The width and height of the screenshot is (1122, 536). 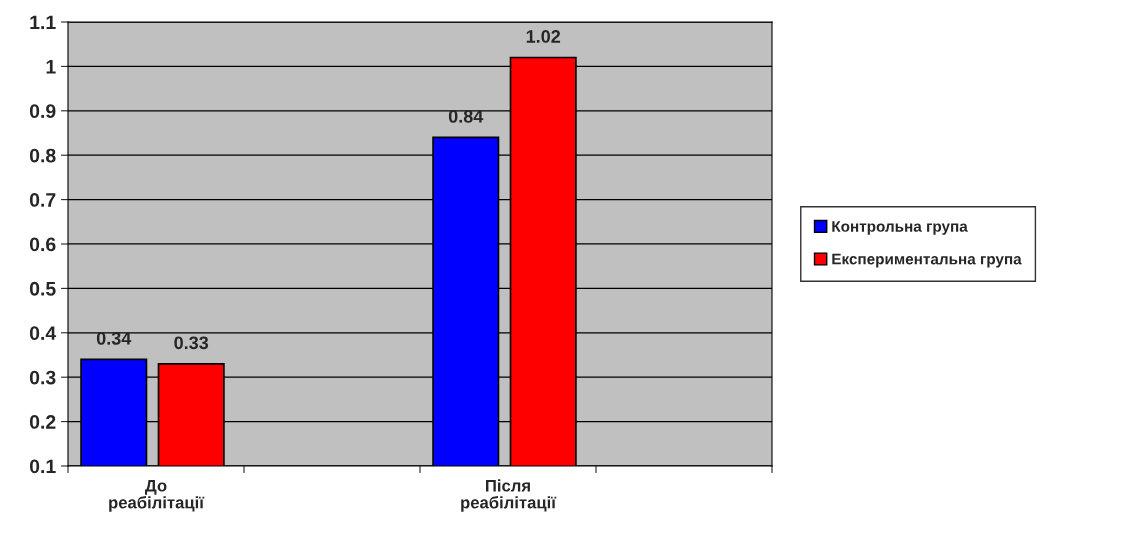 I want to click on y-tick-label: 0.6, so click(x=42, y=244).